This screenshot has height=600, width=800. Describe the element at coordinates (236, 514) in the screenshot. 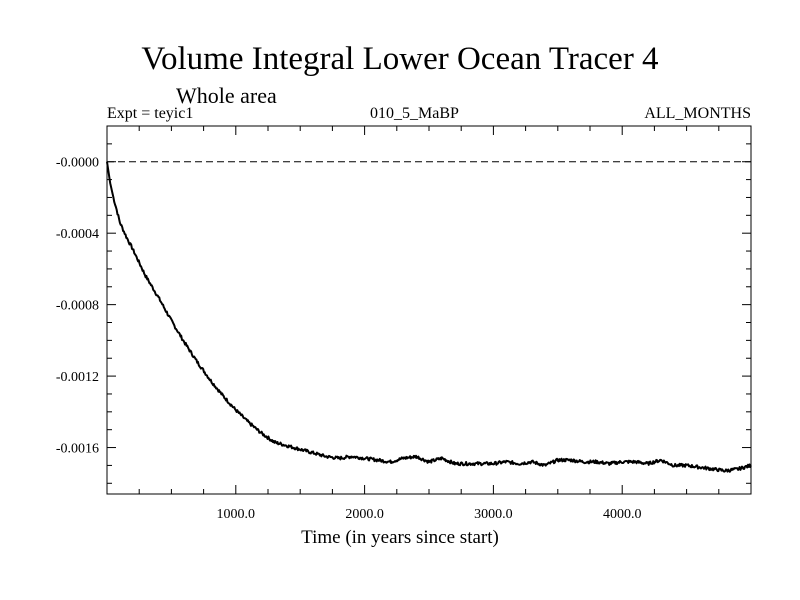

I see `x-tick-label: 1000.0` at that location.